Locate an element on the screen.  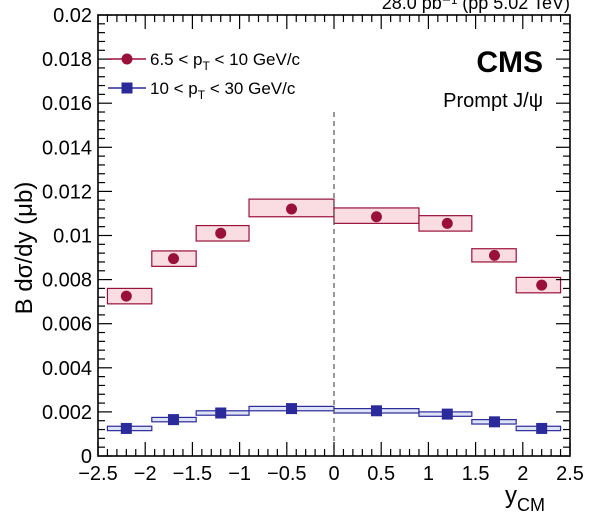
y-tick-label: 0.01 is located at coordinates (72, 237).